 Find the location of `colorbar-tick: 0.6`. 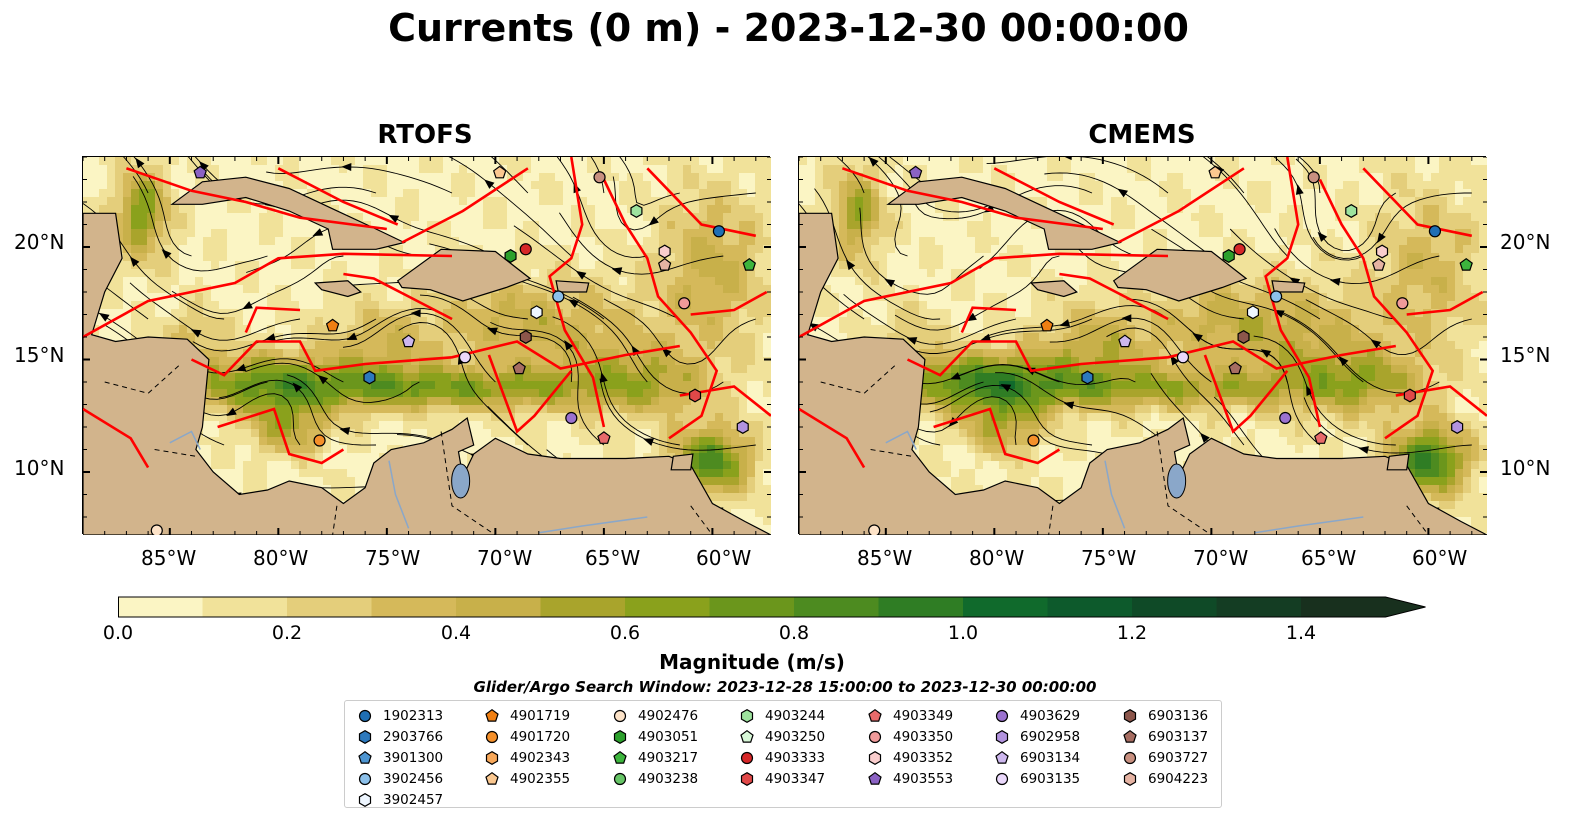

colorbar-tick: 0.6 is located at coordinates (625, 633).